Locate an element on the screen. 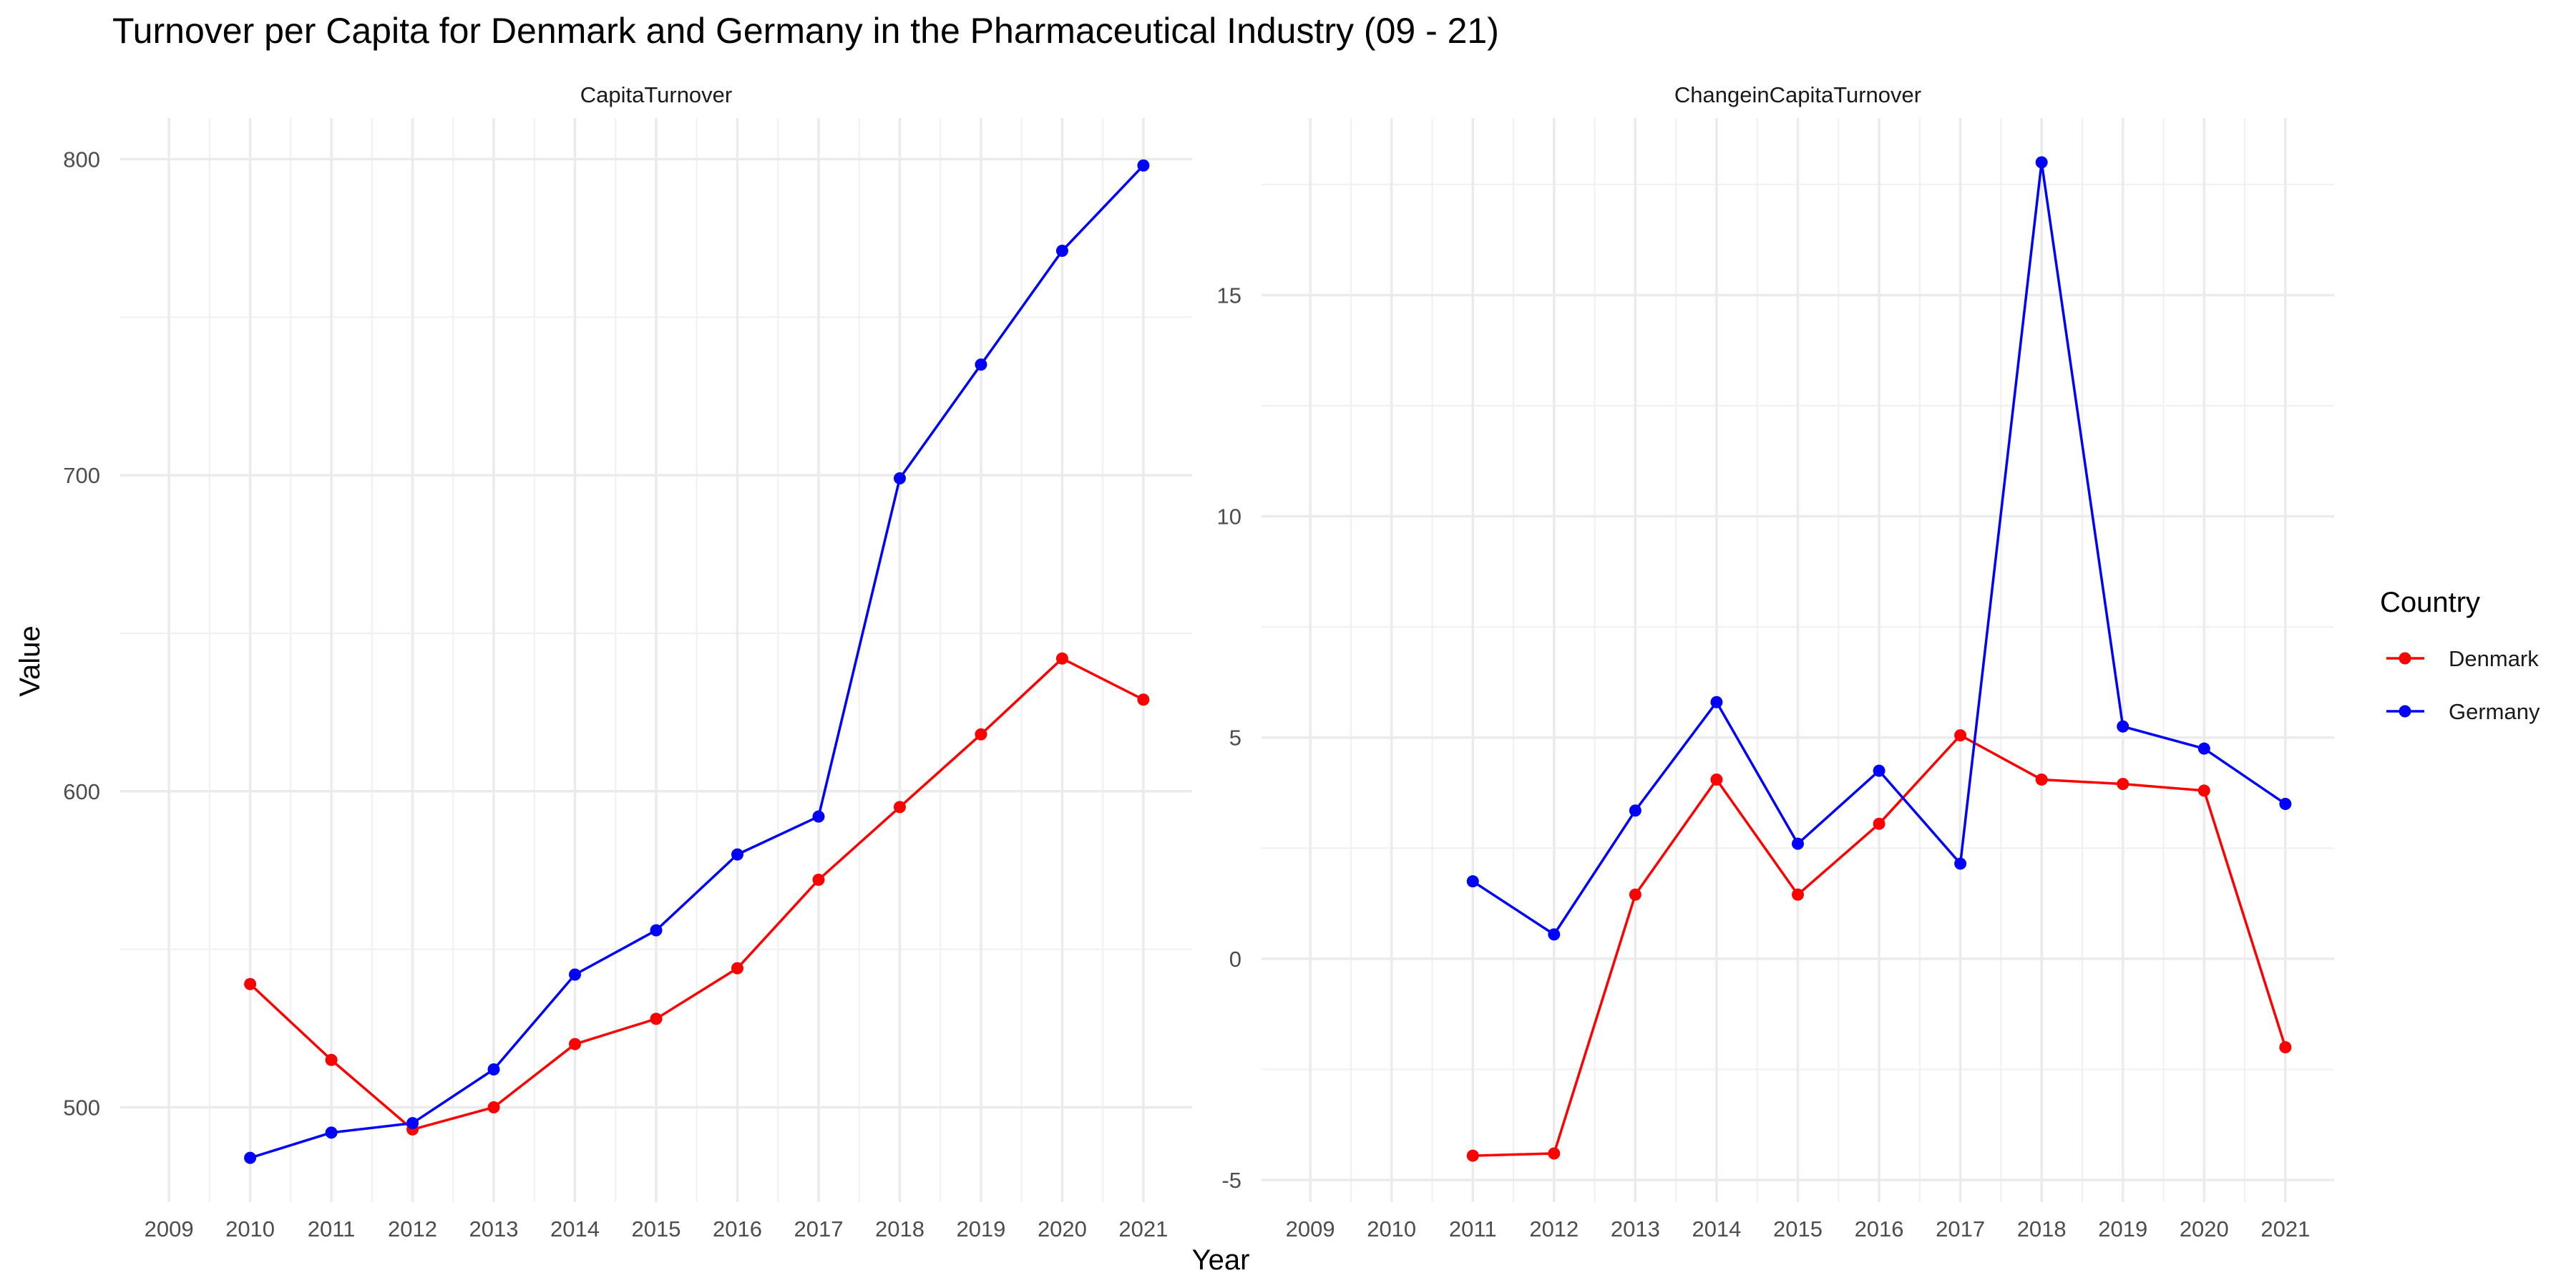 The height and width of the screenshot is (1288, 2576). y-tick-label: 700 is located at coordinates (81, 475).